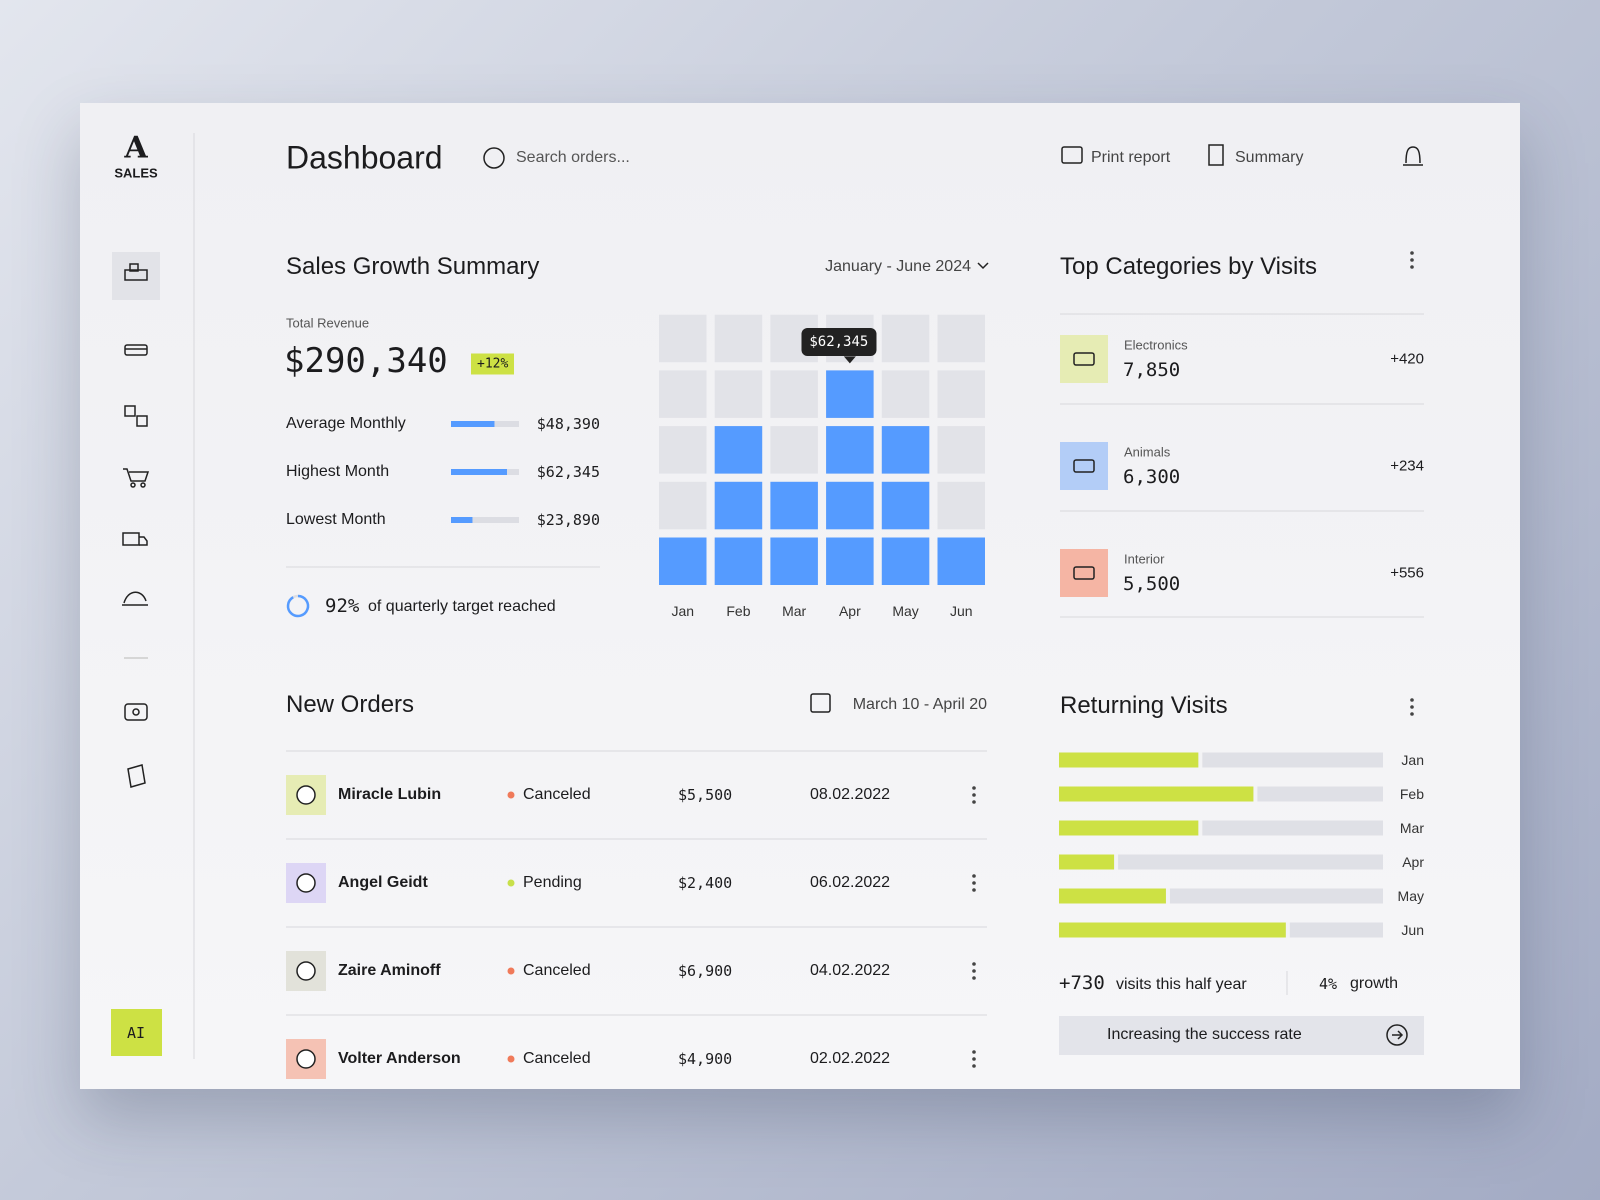 The height and width of the screenshot is (1200, 1600). What do you see at coordinates (1156, 345) in the screenshot?
I see `category-name: Electronics` at bounding box center [1156, 345].